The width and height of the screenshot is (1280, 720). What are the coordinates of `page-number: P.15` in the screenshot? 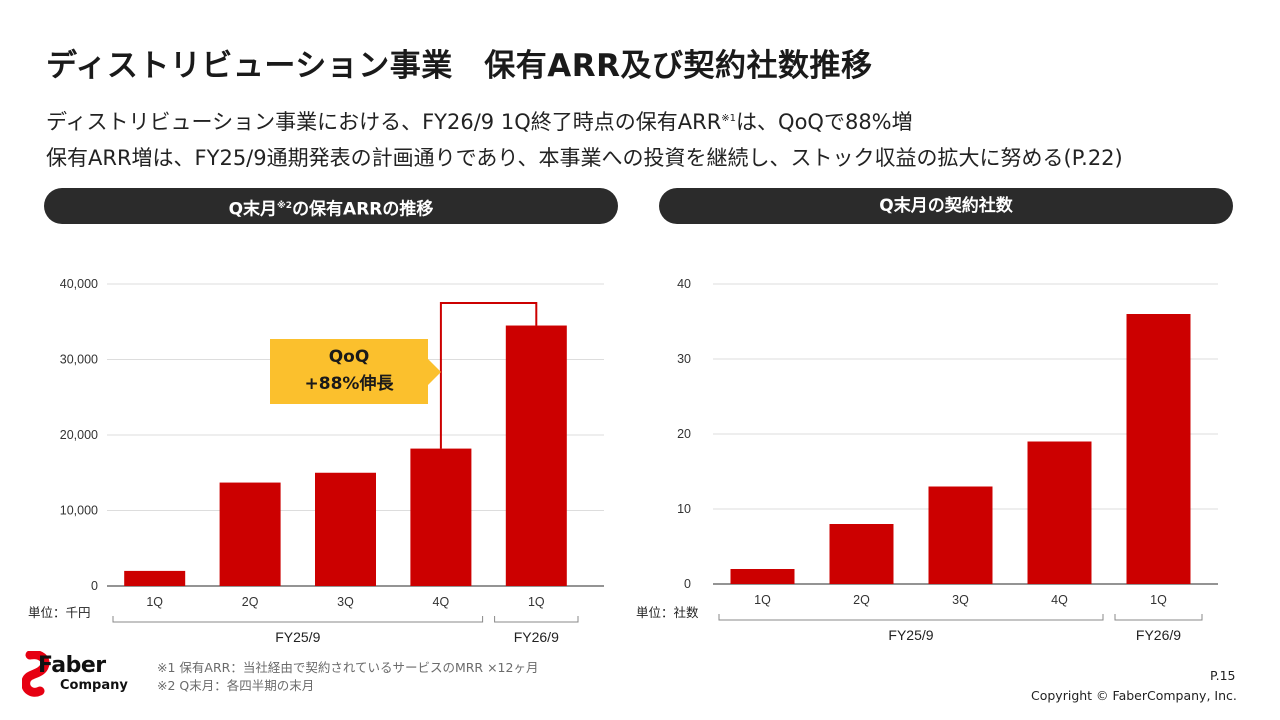 It's located at (1223, 675).